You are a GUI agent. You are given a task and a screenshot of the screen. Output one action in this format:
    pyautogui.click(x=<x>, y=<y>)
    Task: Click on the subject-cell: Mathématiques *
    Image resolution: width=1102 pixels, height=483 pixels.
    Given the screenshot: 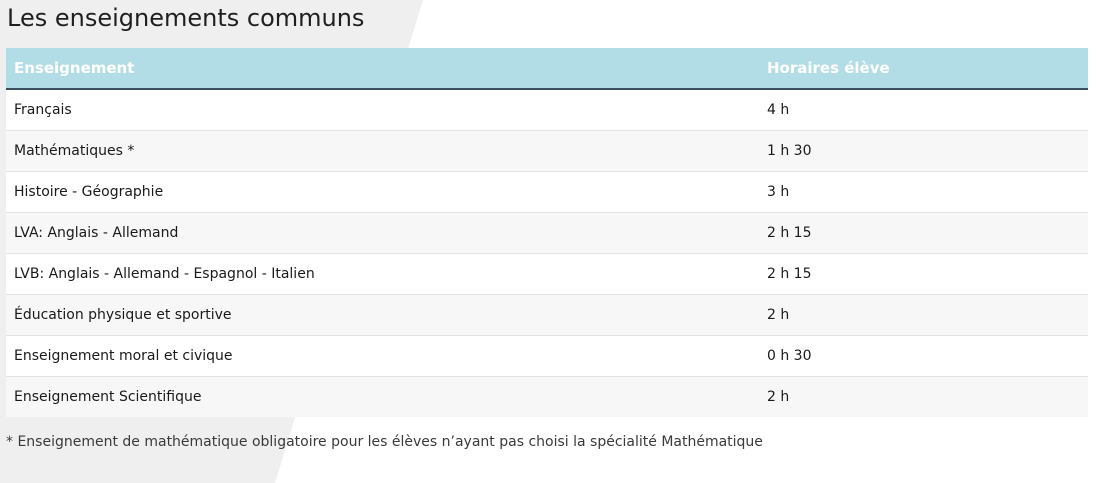 What is the action you would take?
    pyautogui.click(x=382, y=150)
    